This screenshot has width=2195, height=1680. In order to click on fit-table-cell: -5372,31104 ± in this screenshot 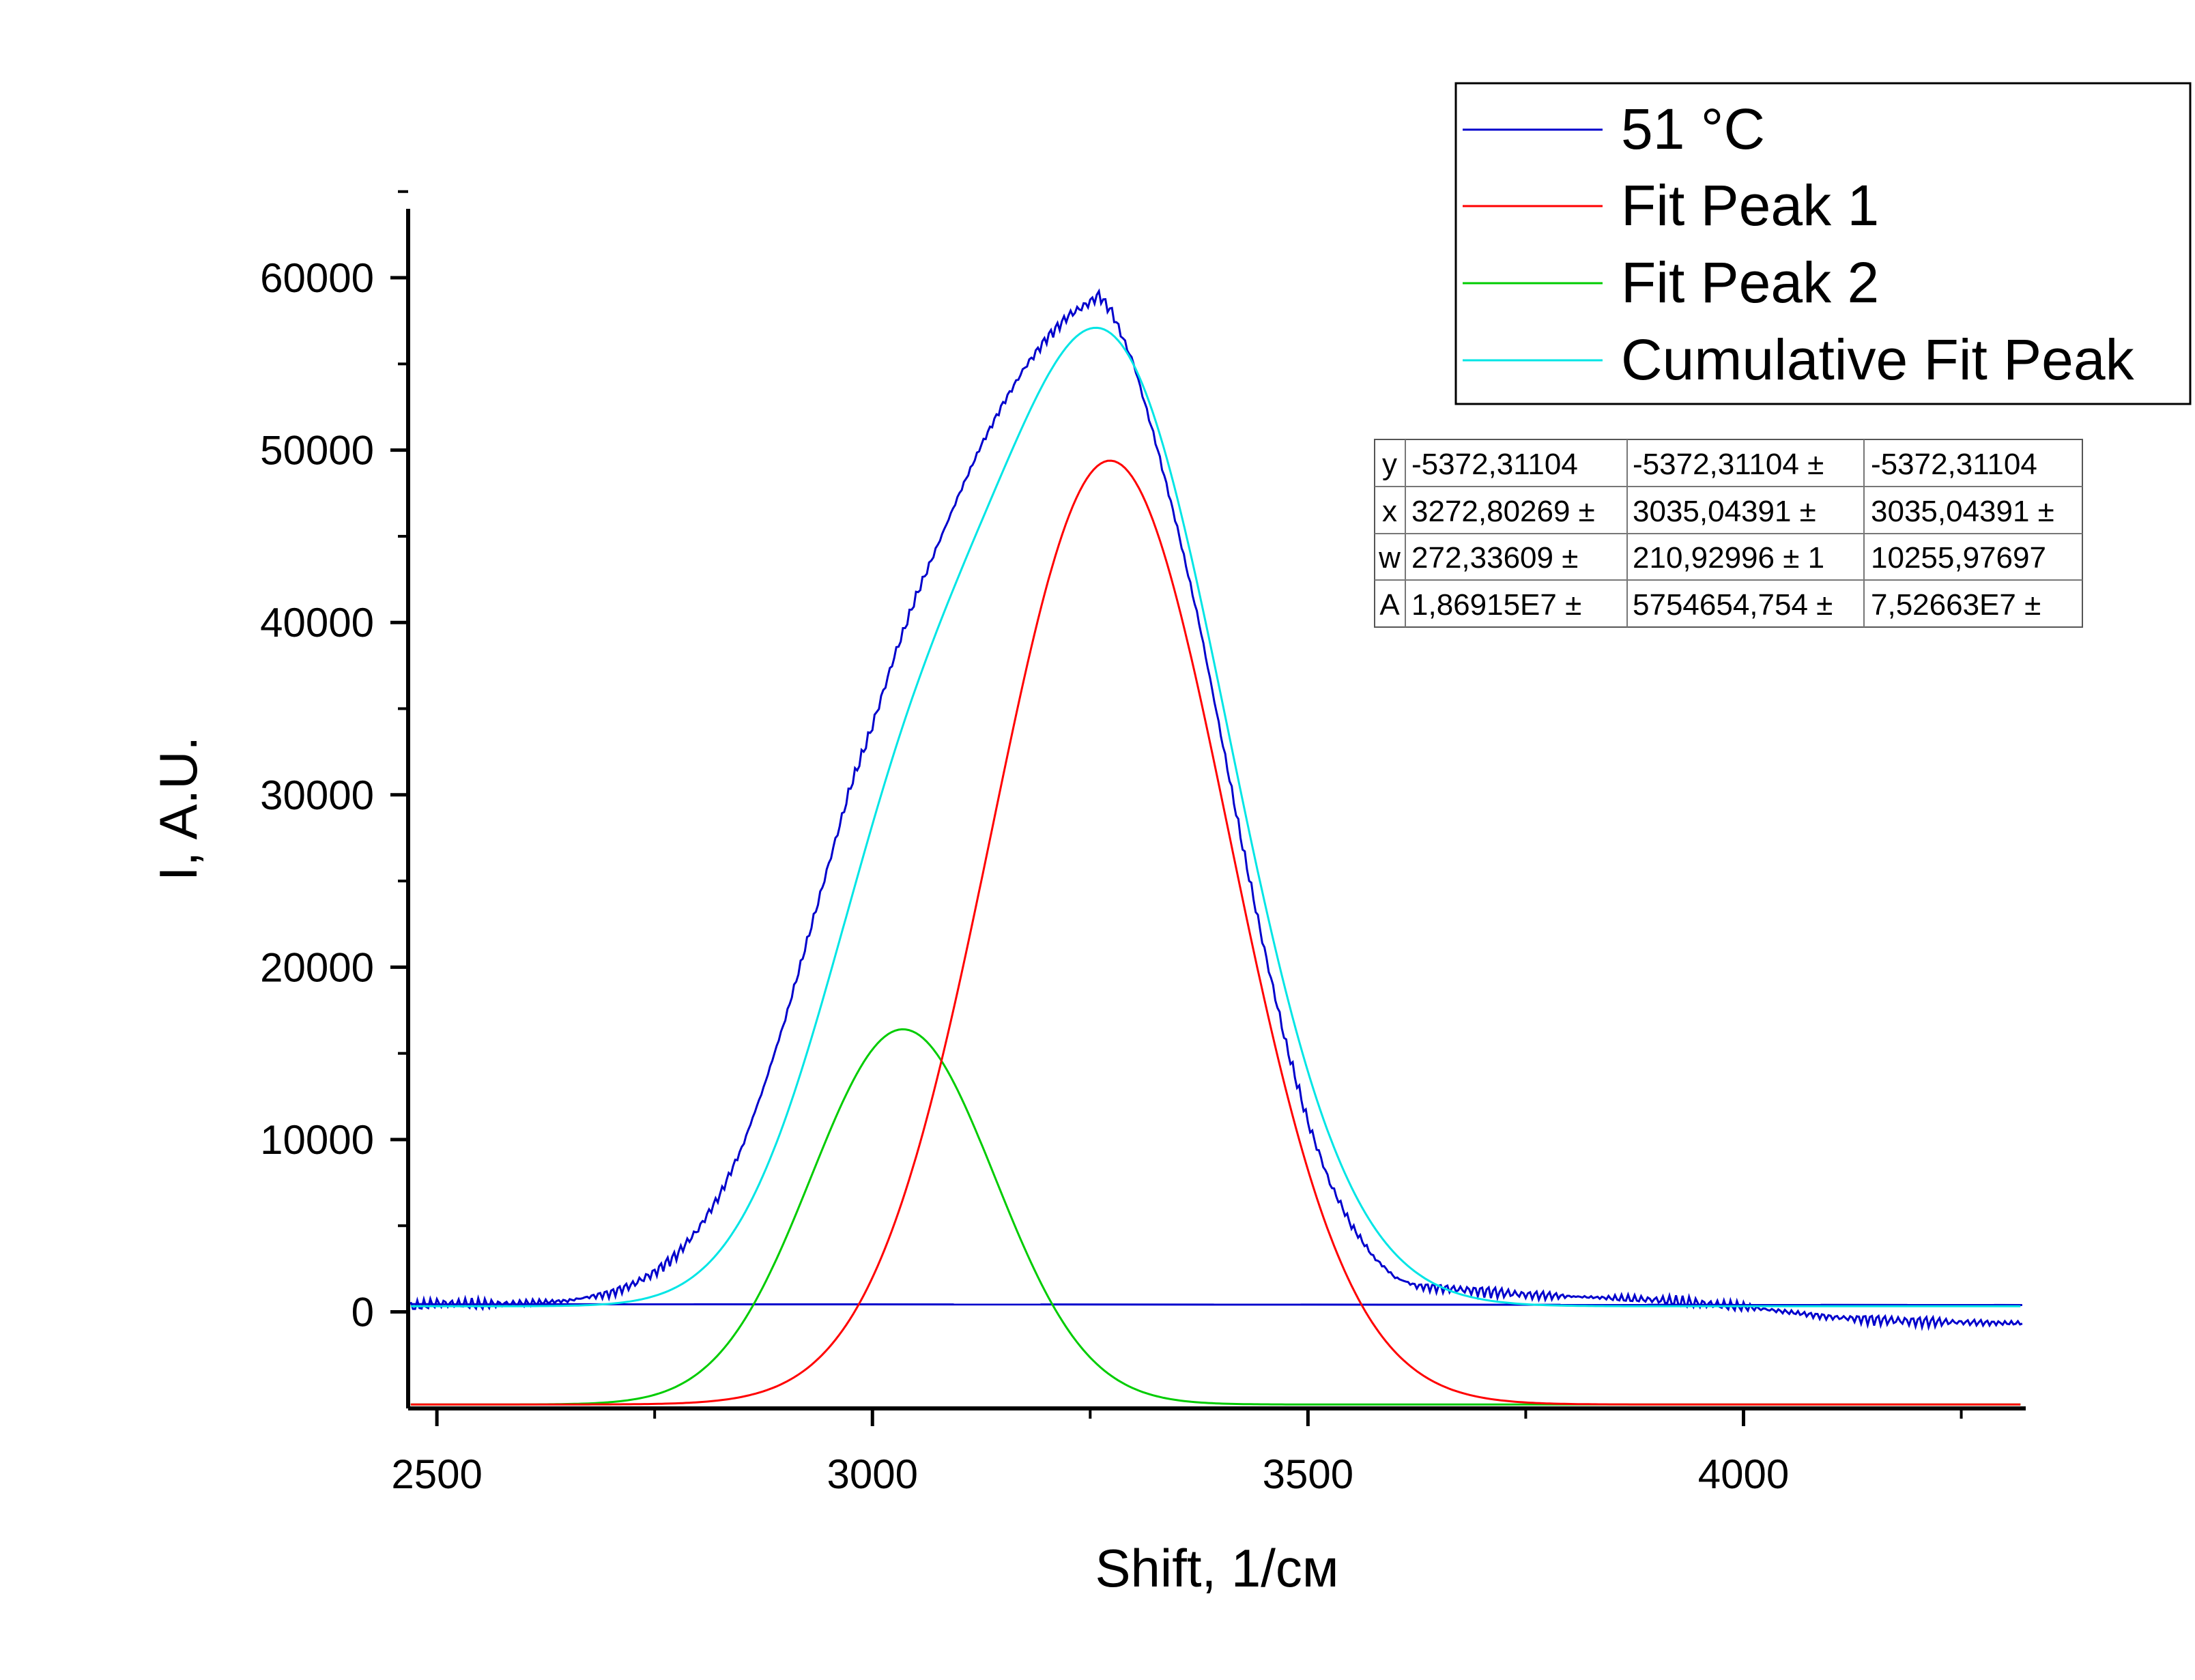, I will do `click(1729, 464)`.